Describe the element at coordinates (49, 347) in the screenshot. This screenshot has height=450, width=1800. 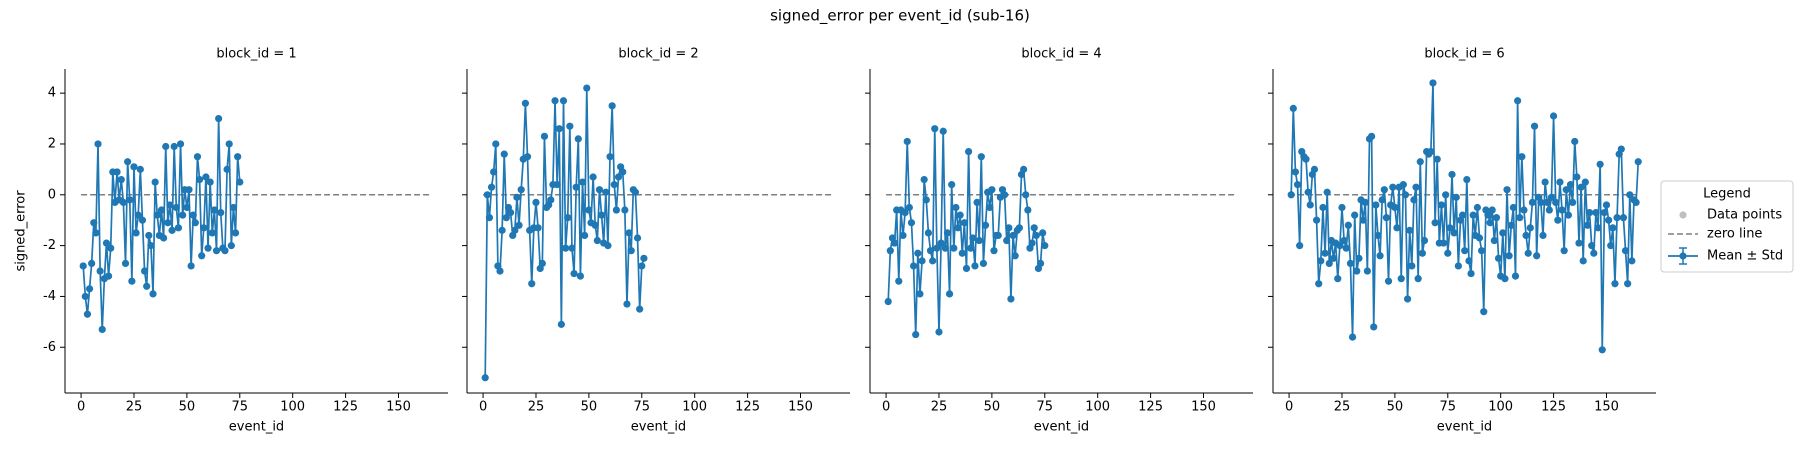
I see `y-tick-label: -6` at that location.